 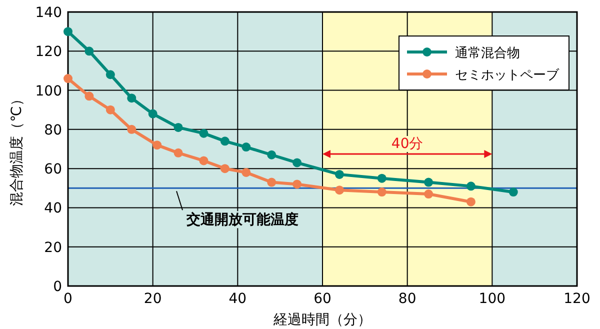 What do you see at coordinates (323, 299) in the screenshot?
I see `x-tick-label: 60` at bounding box center [323, 299].